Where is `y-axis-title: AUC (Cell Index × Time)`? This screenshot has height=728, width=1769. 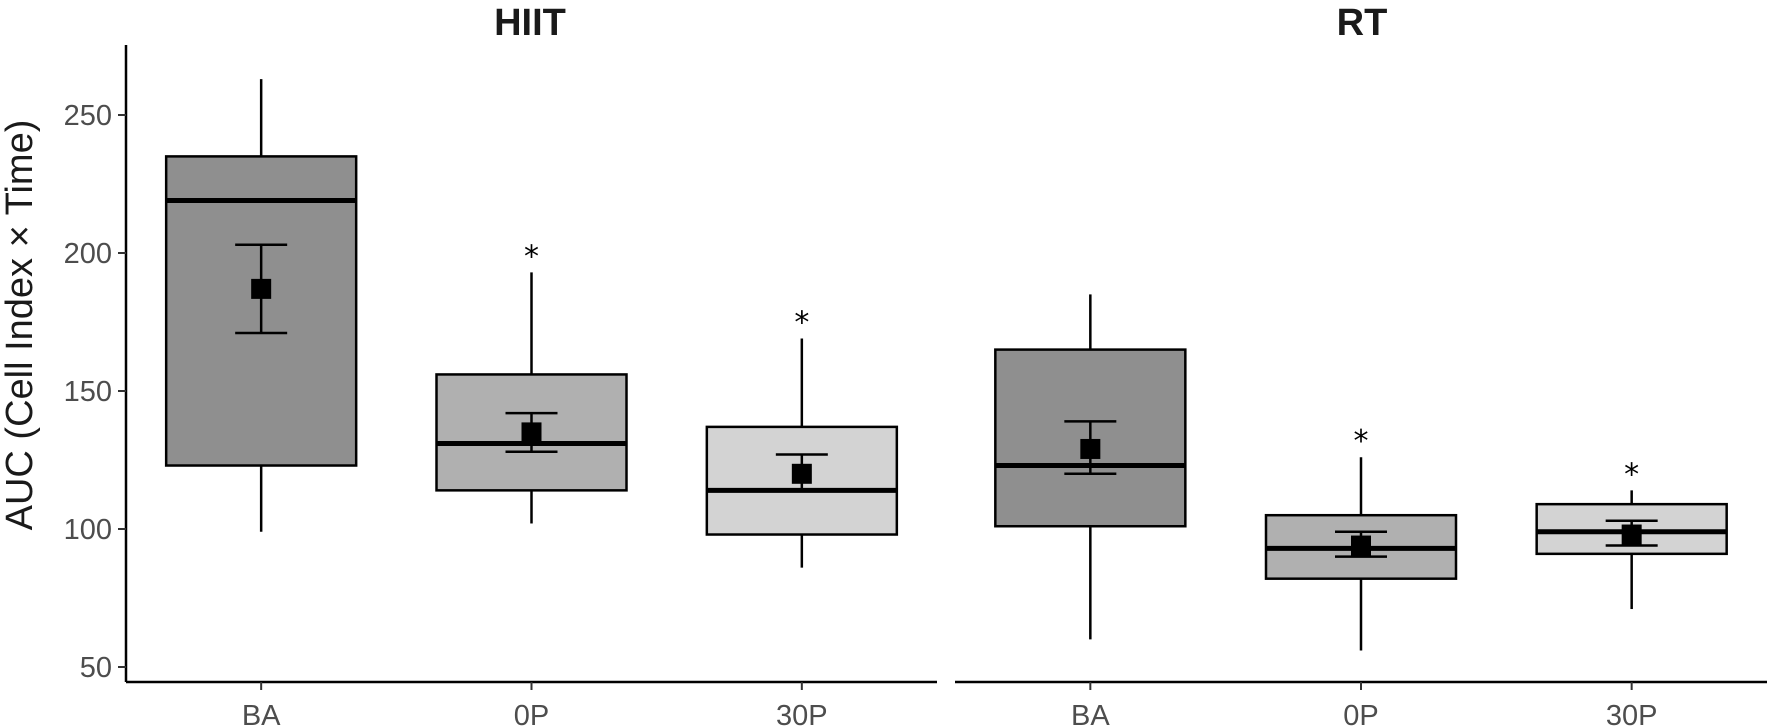 y-axis-title: AUC (Cell Index × Time) is located at coordinates (20, 325).